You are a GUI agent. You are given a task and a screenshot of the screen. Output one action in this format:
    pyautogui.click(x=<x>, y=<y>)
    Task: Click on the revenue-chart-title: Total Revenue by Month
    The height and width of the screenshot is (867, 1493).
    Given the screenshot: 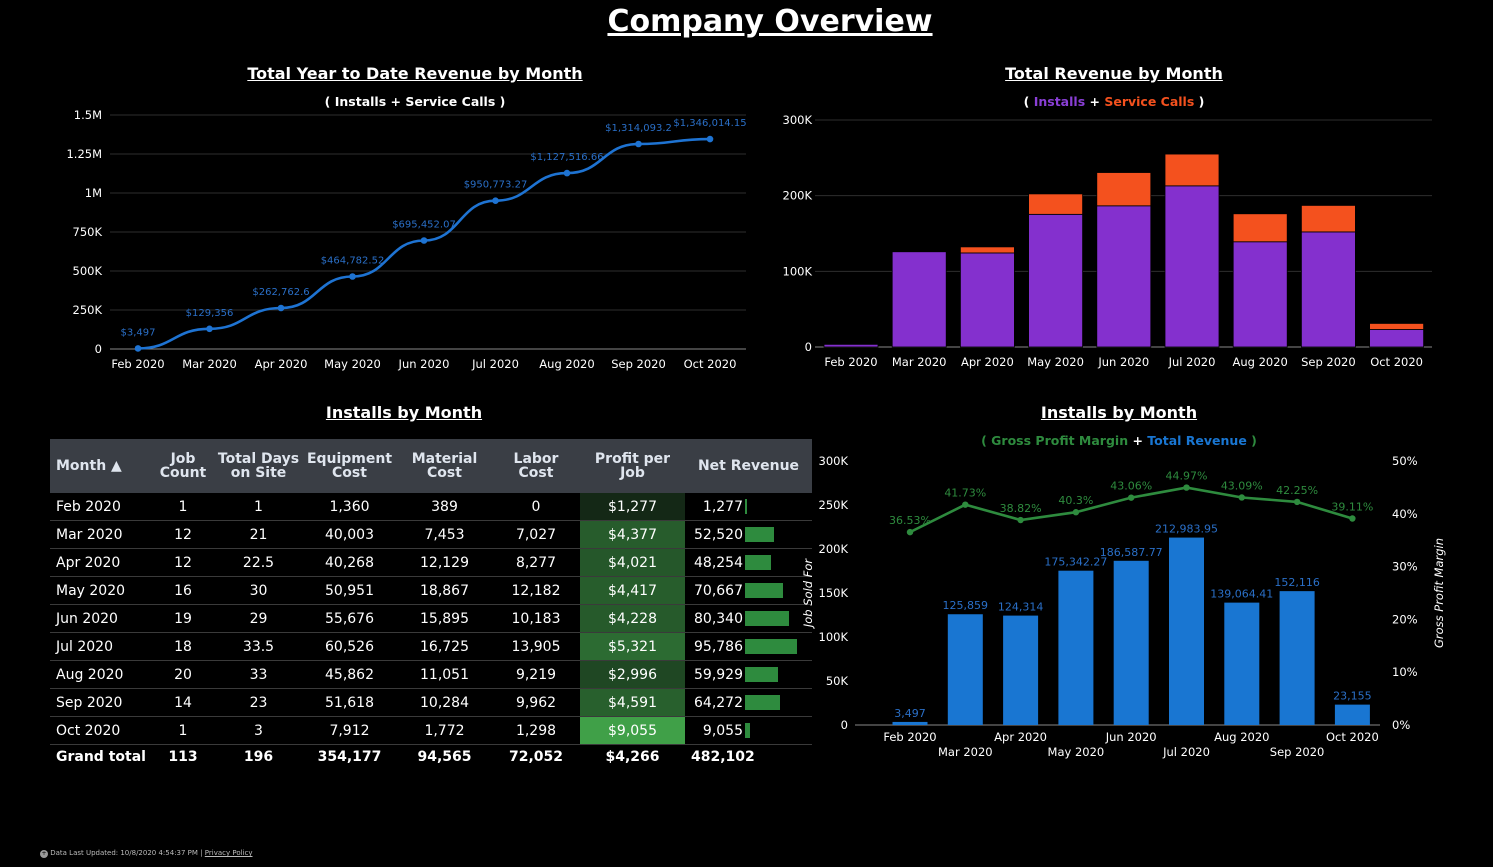 What is the action you would take?
    pyautogui.click(x=1114, y=73)
    